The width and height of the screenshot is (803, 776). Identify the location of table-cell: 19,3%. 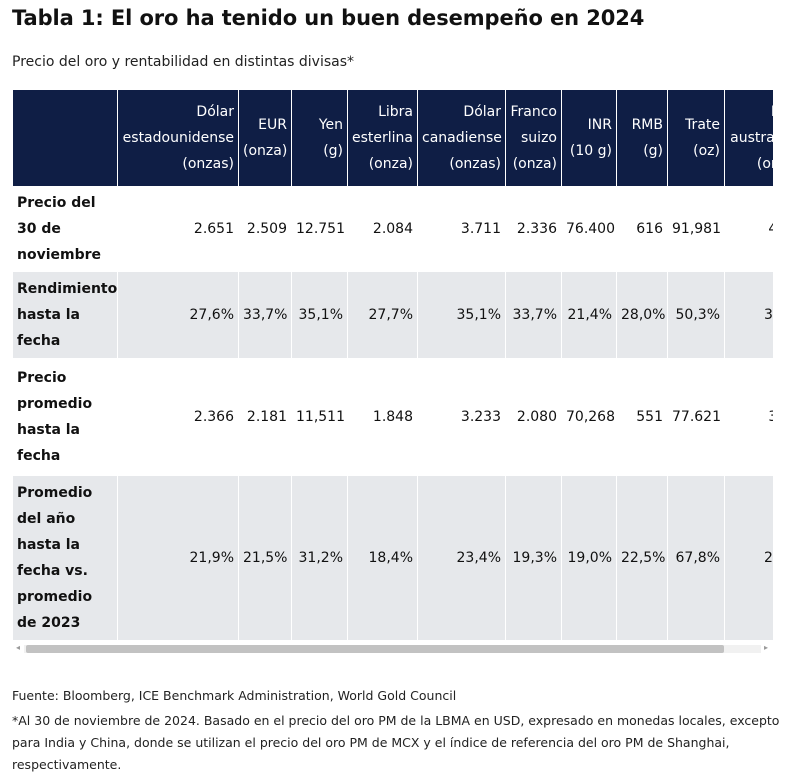
(533, 558).